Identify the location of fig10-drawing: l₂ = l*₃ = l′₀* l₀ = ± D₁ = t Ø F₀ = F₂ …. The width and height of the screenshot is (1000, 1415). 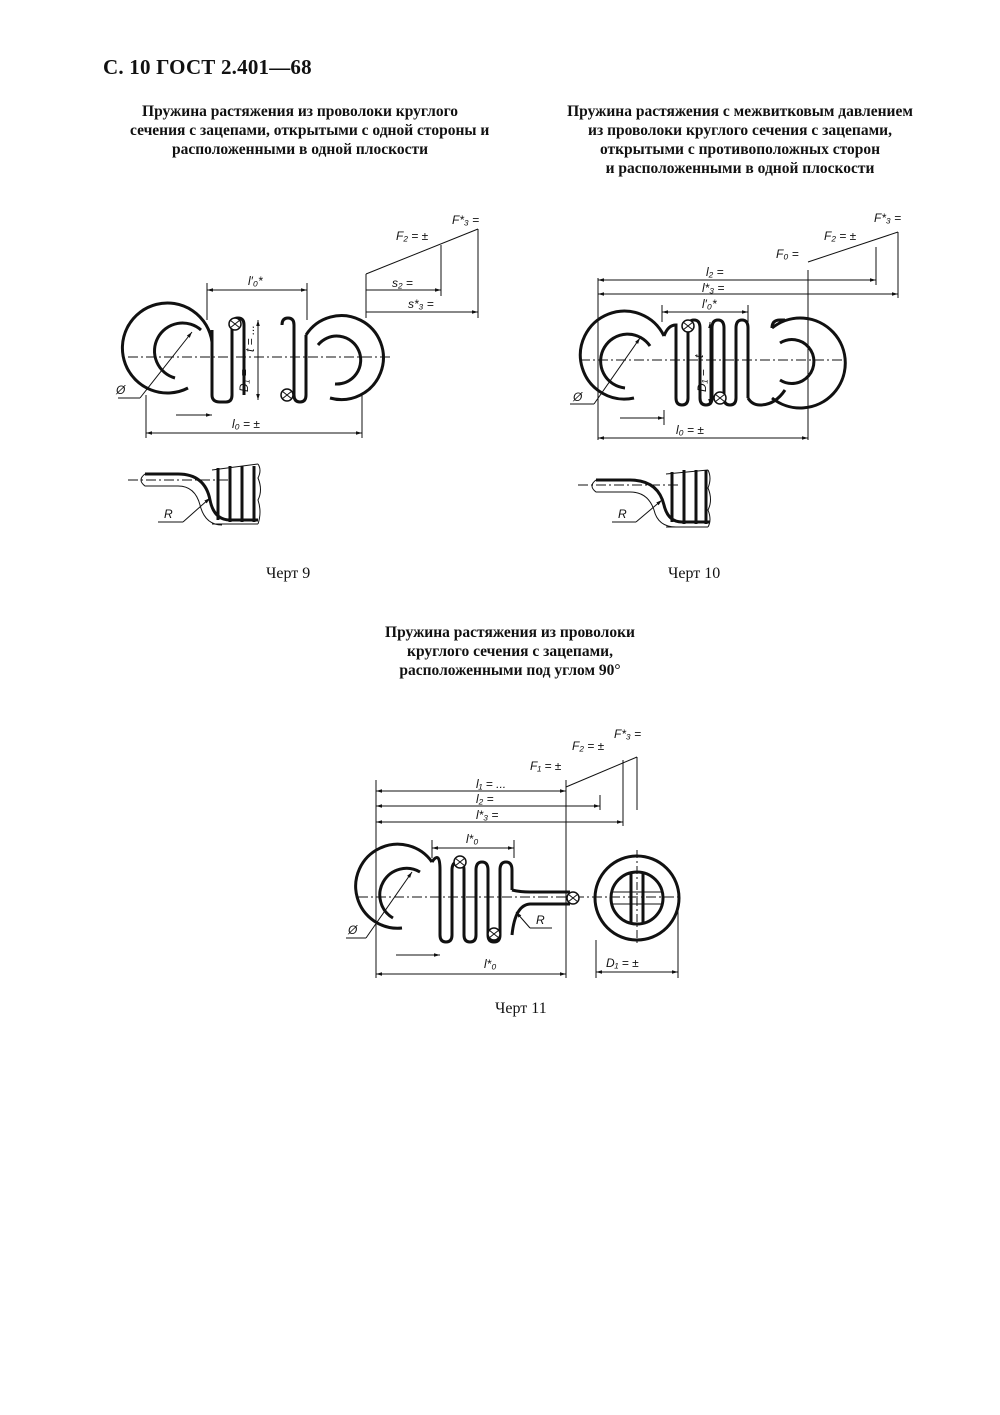
(735, 369).